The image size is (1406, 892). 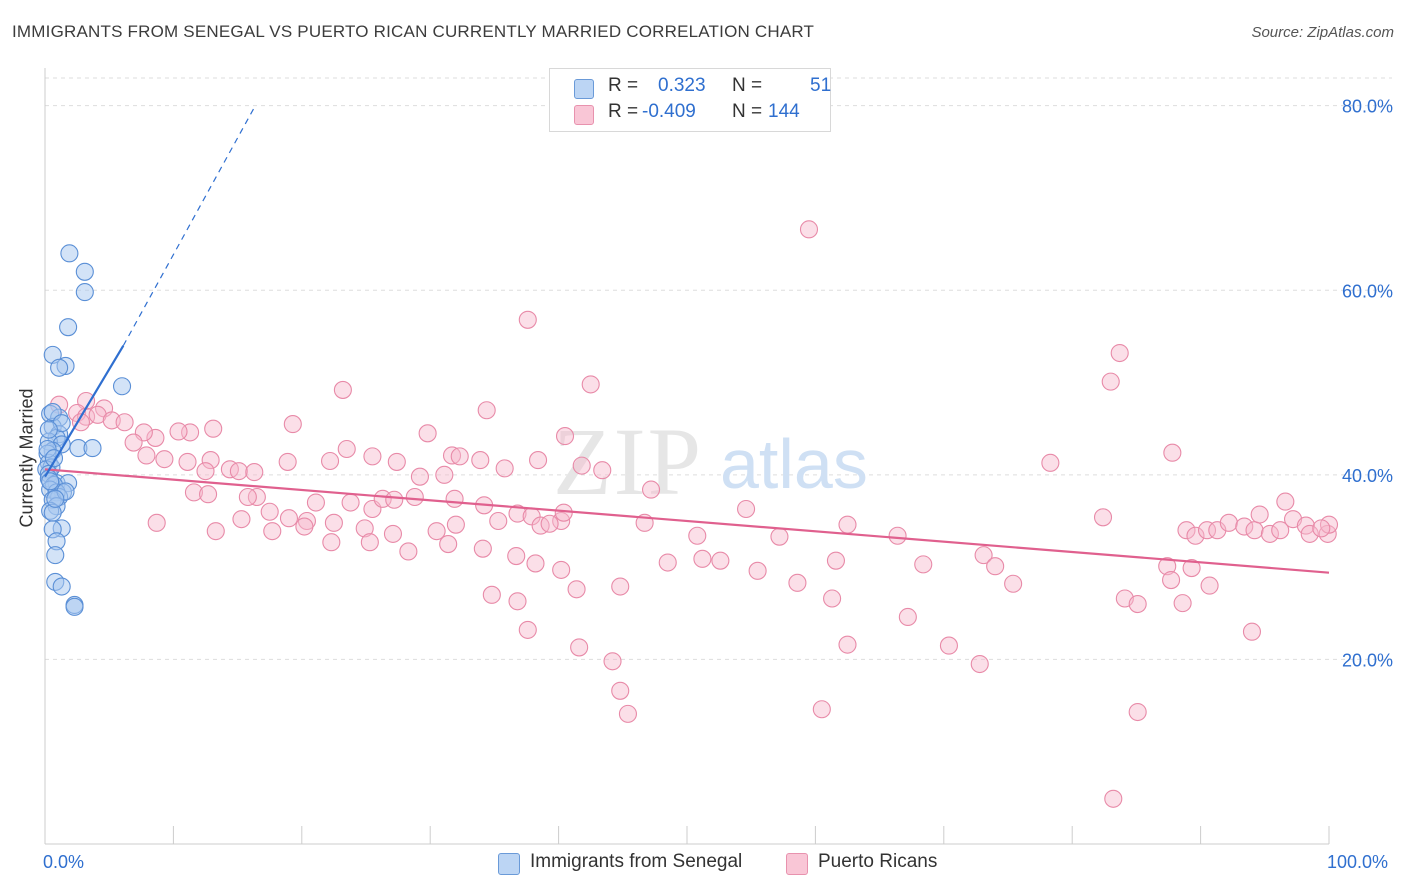 What do you see at coordinates (687, 521) in the screenshot?
I see `puerto-rican-trend-line` at bounding box center [687, 521].